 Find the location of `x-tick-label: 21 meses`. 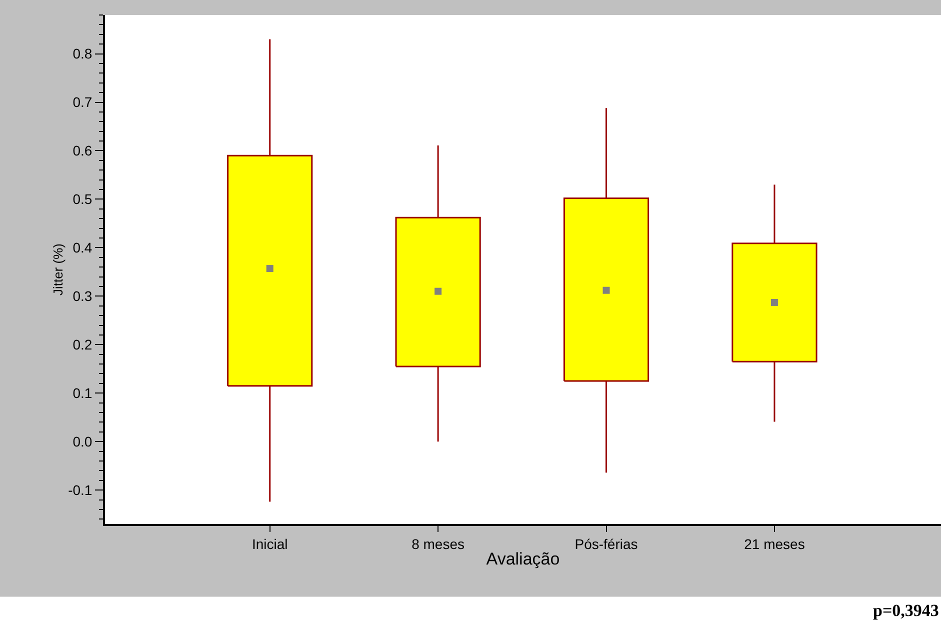

x-tick-label: 21 meses is located at coordinates (774, 544).